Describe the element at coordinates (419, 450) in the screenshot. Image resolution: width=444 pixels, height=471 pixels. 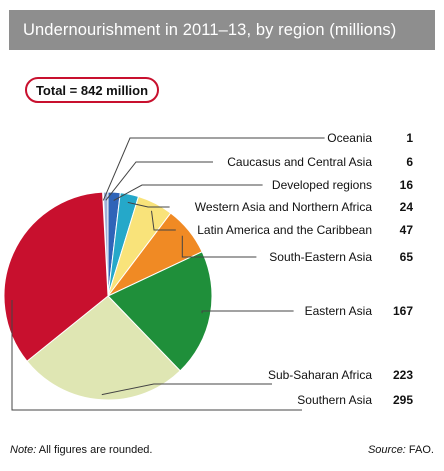
I see `source-text: FAO.` at that location.